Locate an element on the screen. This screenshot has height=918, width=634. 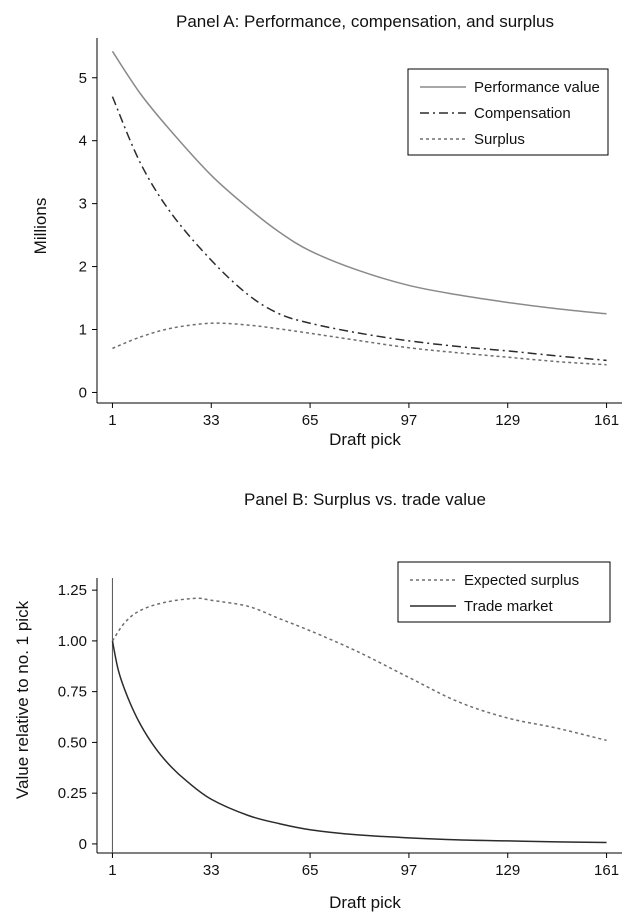
series-line-expected-surplus is located at coordinates (359, 669).